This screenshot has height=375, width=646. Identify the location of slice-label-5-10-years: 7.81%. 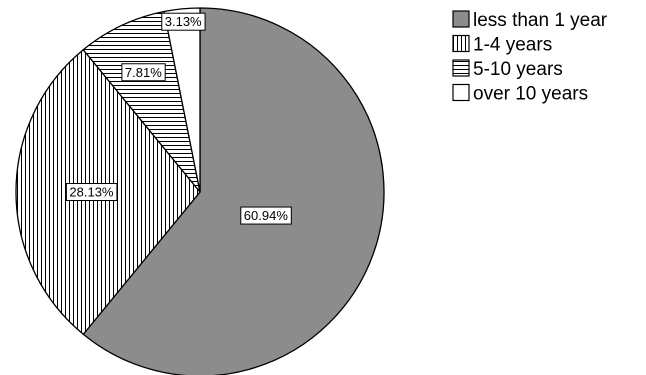
(143, 72).